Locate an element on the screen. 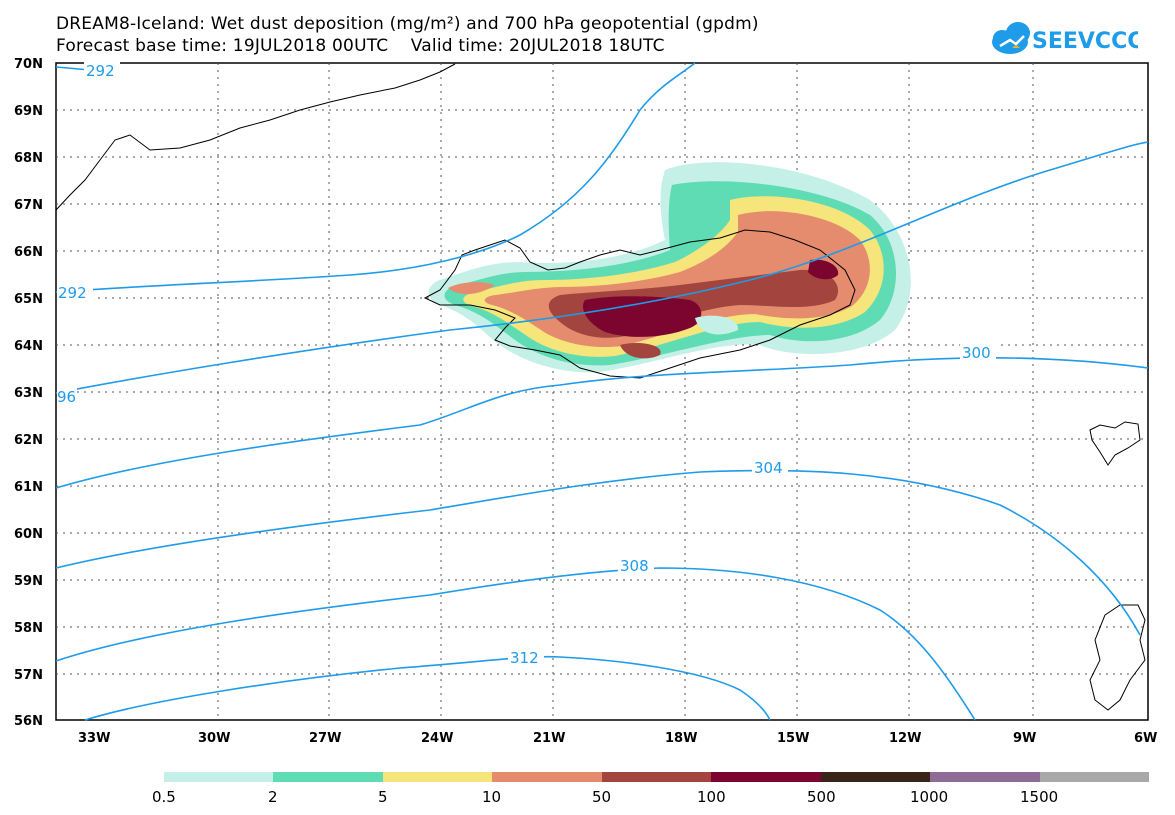 The image size is (1175, 815). contour-label: 304 is located at coordinates (768, 468).